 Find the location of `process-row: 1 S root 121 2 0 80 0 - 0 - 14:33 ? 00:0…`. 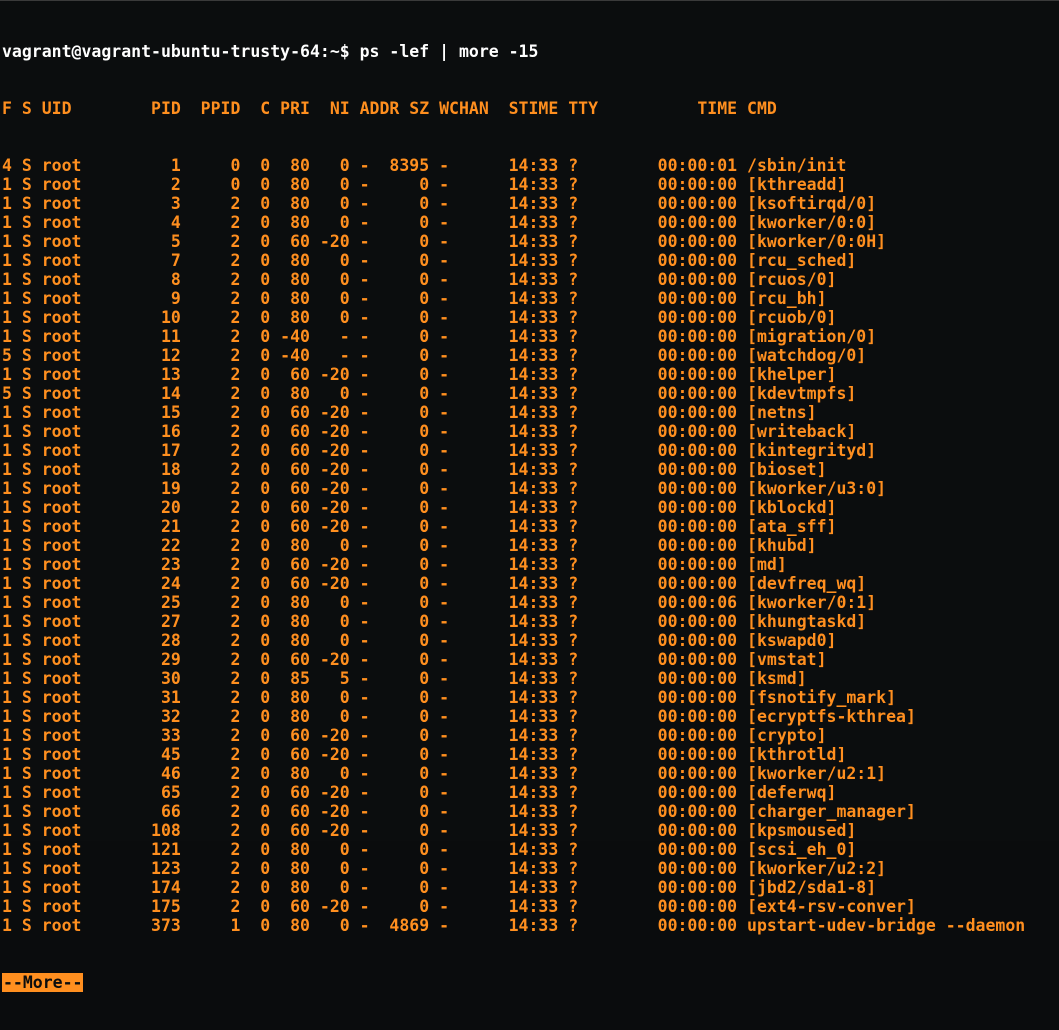

process-row: 1 S root 121 2 0 80 0 - 0 - 14:33 ? 00:0… is located at coordinates (429, 849).